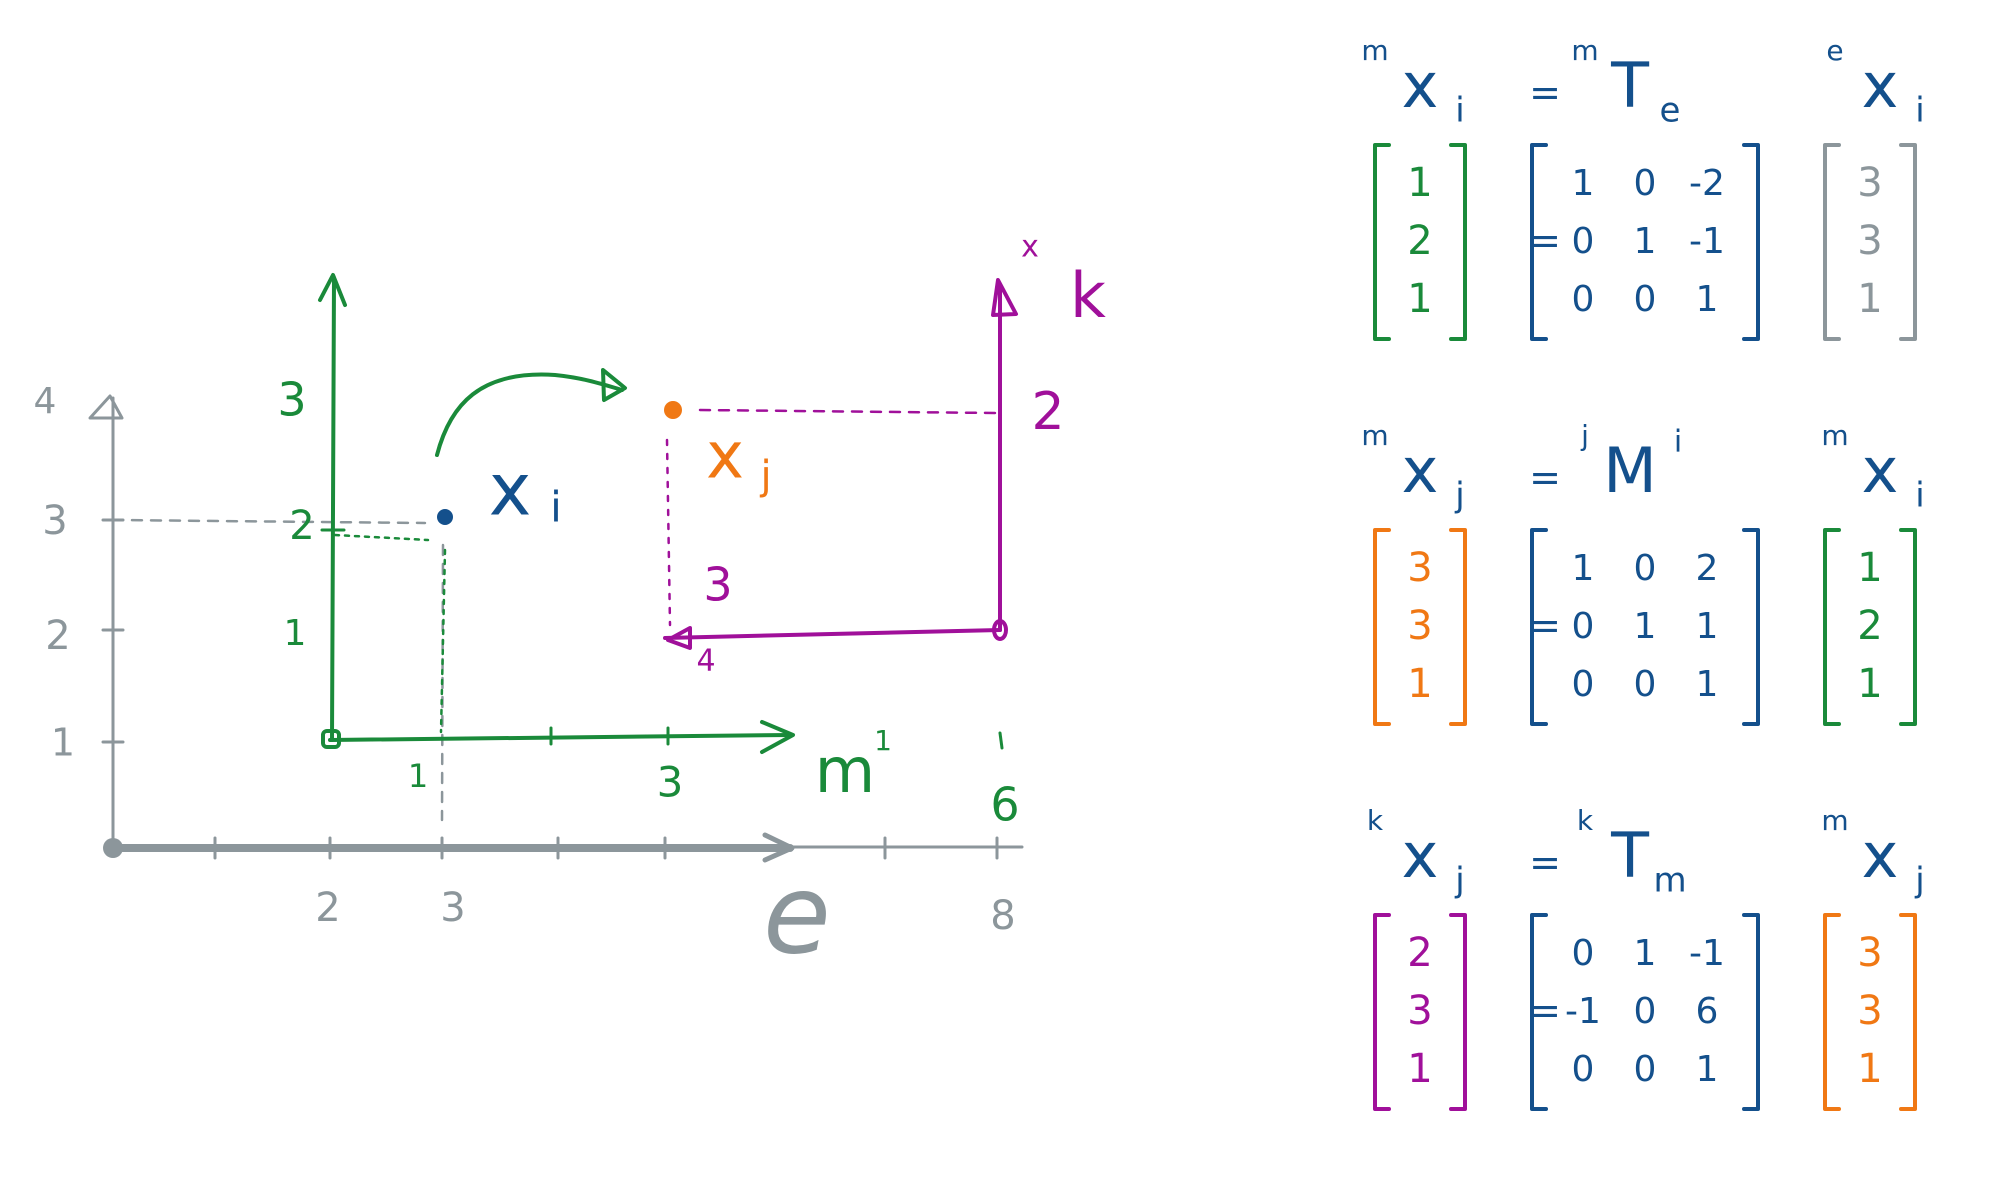 This screenshot has width=1995, height=1183. What do you see at coordinates (1458, 1012) in the screenshot?
I see `equation-3-result-right-bracket` at bounding box center [1458, 1012].